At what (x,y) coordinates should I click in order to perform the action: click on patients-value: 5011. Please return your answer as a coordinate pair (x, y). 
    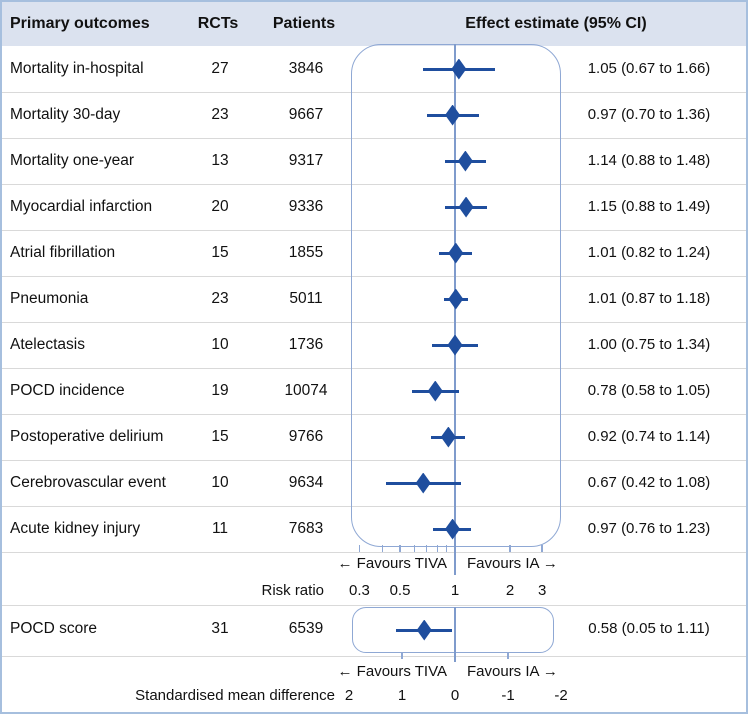
    Looking at the image, I should click on (306, 298).